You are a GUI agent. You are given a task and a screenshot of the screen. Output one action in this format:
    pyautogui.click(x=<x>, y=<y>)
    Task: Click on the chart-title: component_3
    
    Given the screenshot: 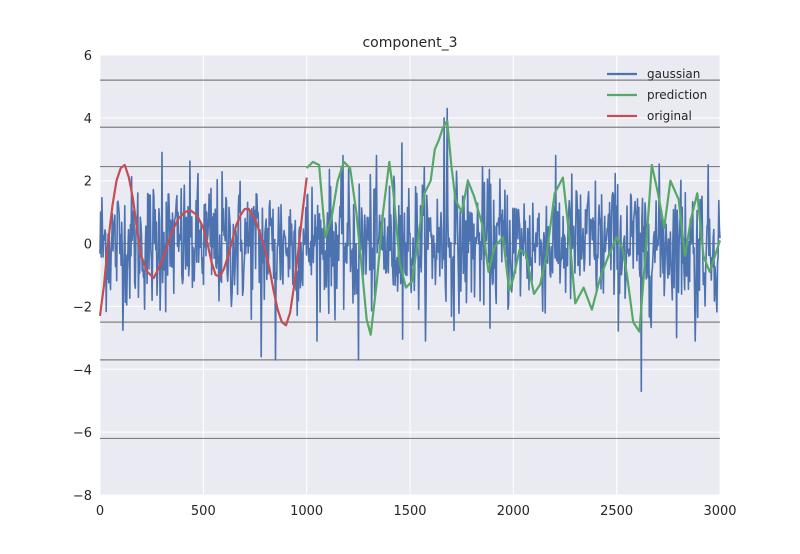 What is the action you would take?
    pyautogui.click(x=409, y=43)
    